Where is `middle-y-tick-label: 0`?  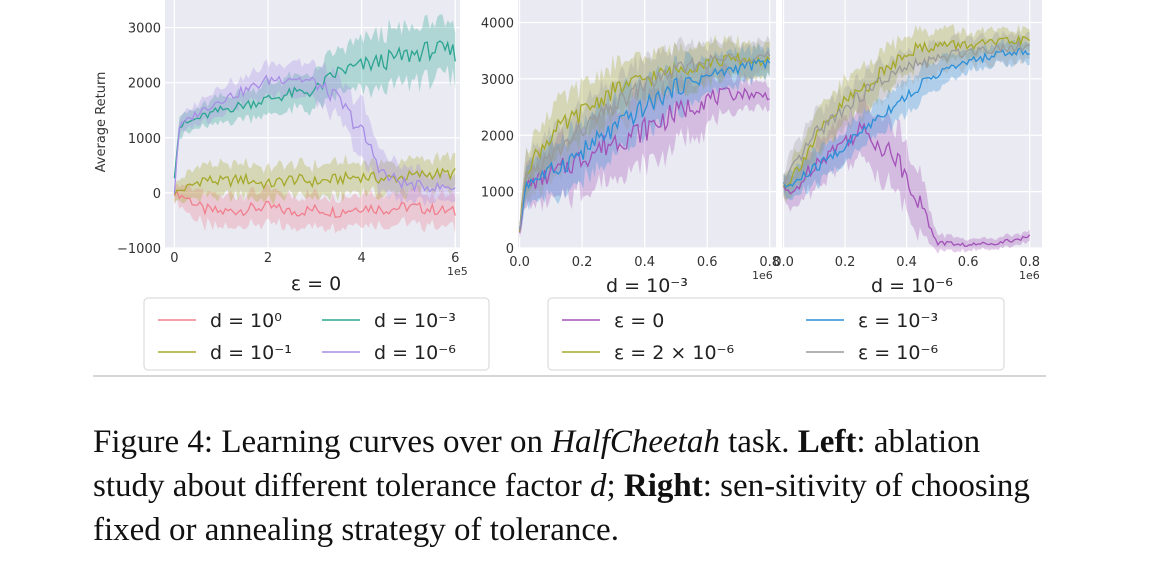
middle-y-tick-label: 0 is located at coordinates (510, 249).